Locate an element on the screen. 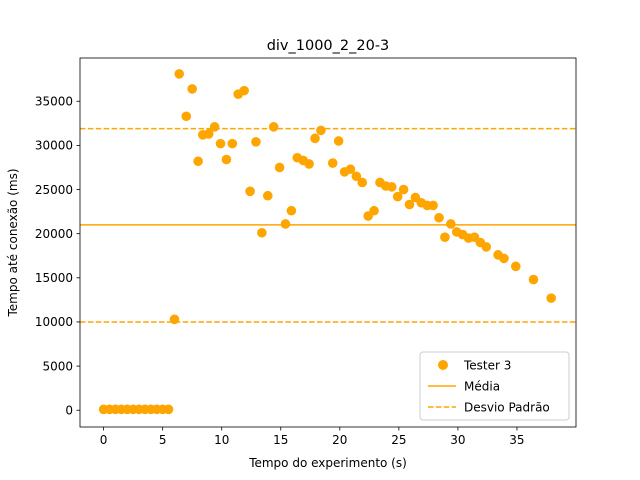 The image size is (640, 480). y-tick-label-25000: 25000 is located at coordinates (54, 190).